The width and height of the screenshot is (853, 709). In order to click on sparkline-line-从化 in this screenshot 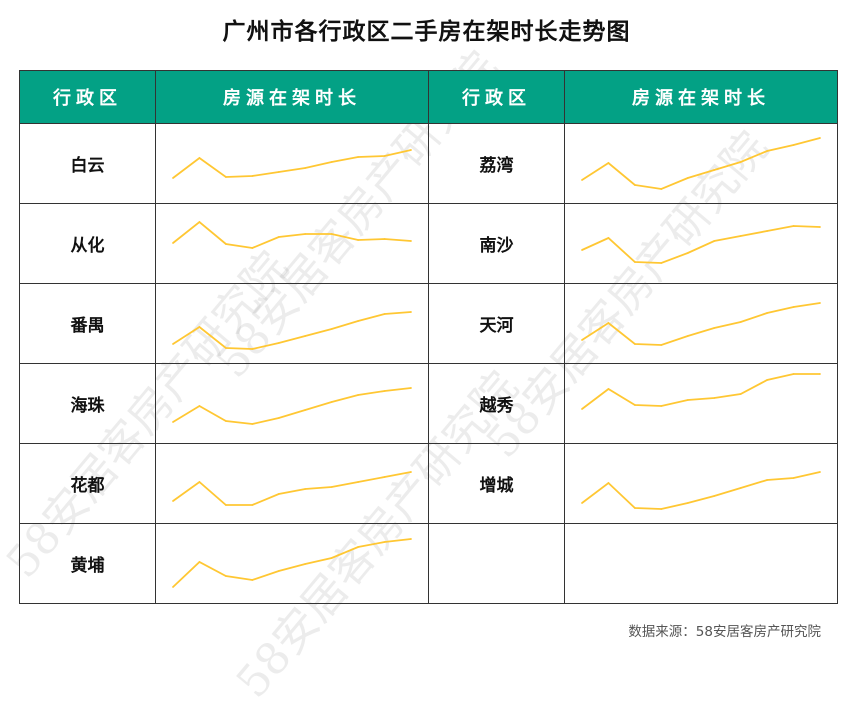, I will do `click(292, 234)`.